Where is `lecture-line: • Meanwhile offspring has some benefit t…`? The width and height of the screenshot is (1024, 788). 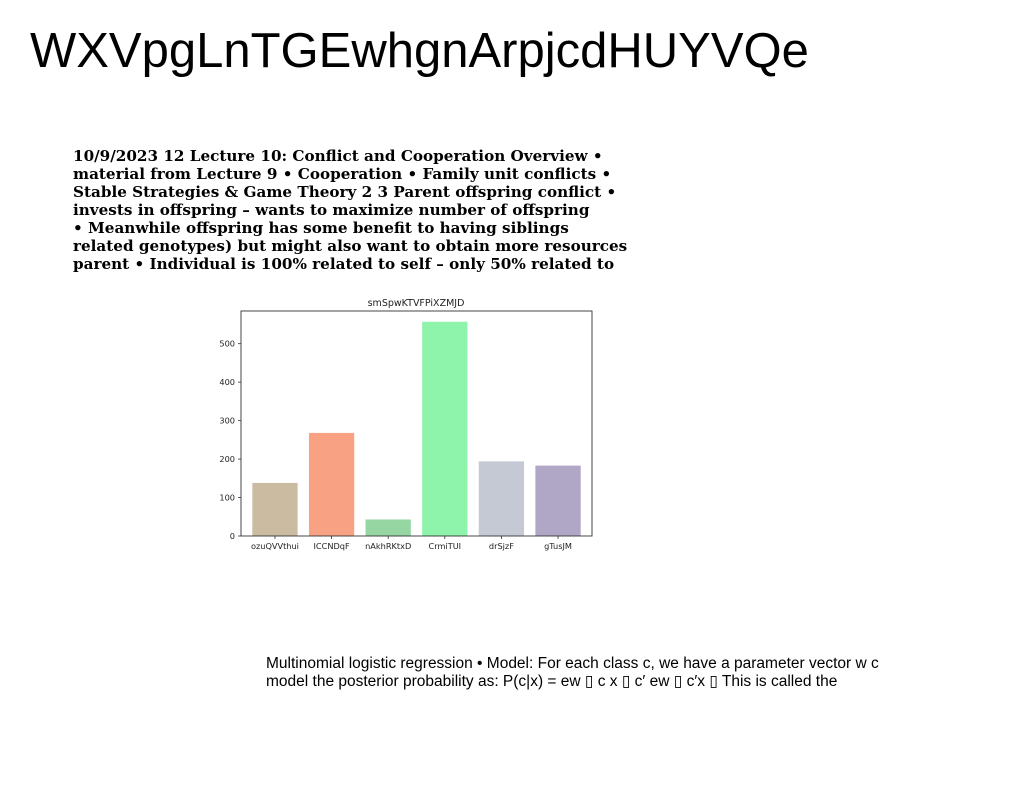
lecture-line: • Meanwhile offspring has some benefit t… is located at coordinates (321, 228).